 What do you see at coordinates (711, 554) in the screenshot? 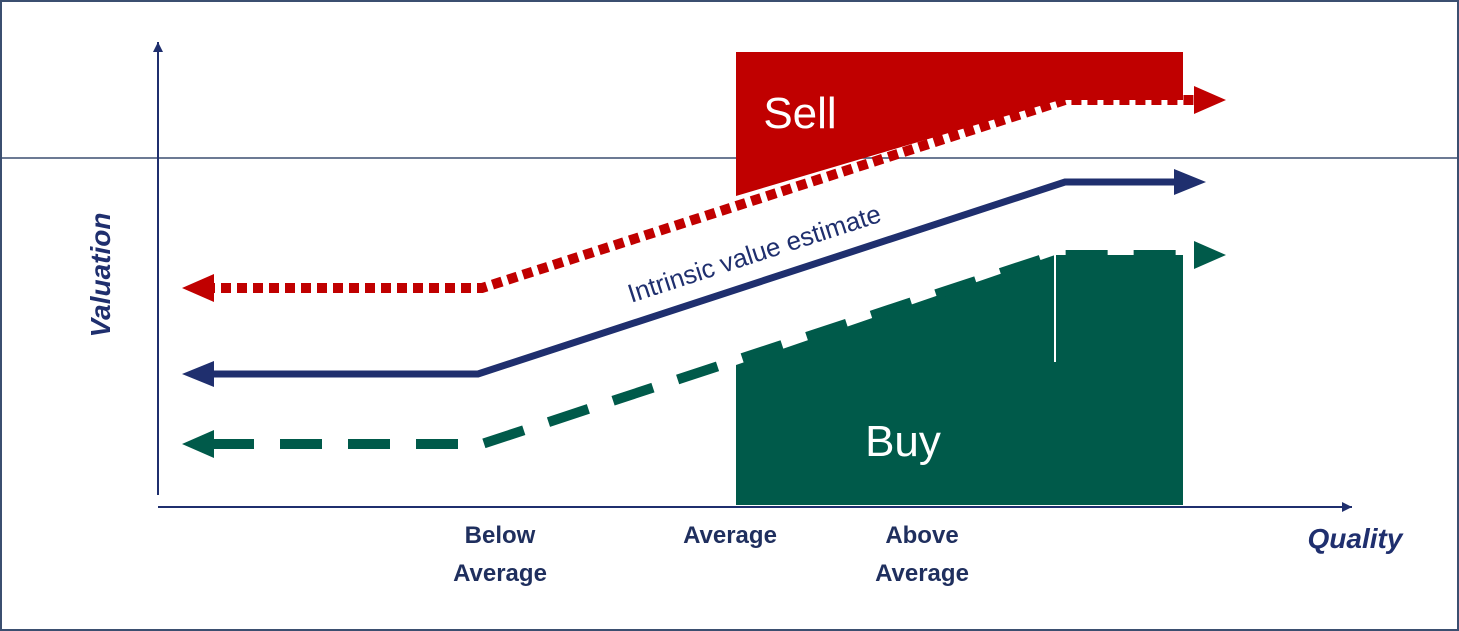
I see `category-labels: Below Average Average Above Average` at bounding box center [711, 554].